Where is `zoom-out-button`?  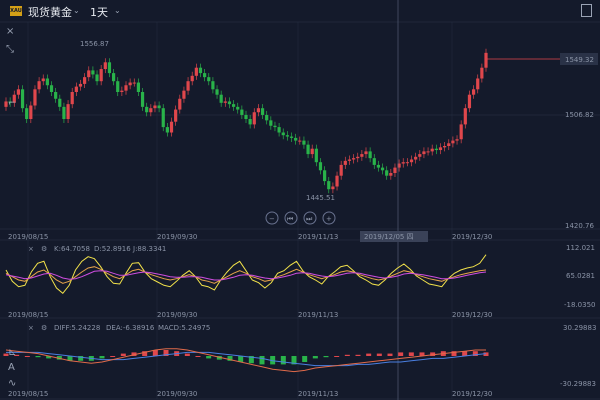
zoom-out-button is located at coordinates (272, 218).